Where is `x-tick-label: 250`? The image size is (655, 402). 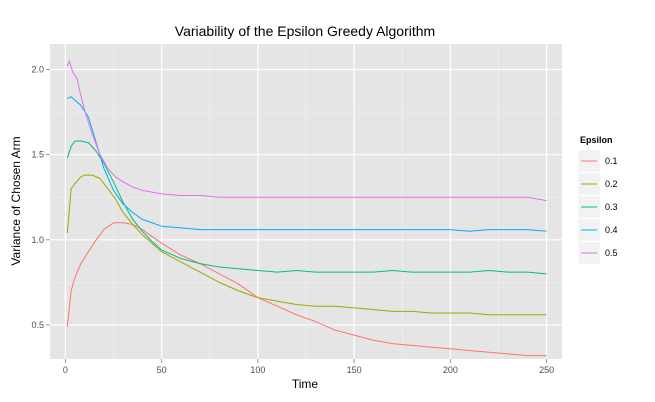
x-tick-label: 250 is located at coordinates (546, 370).